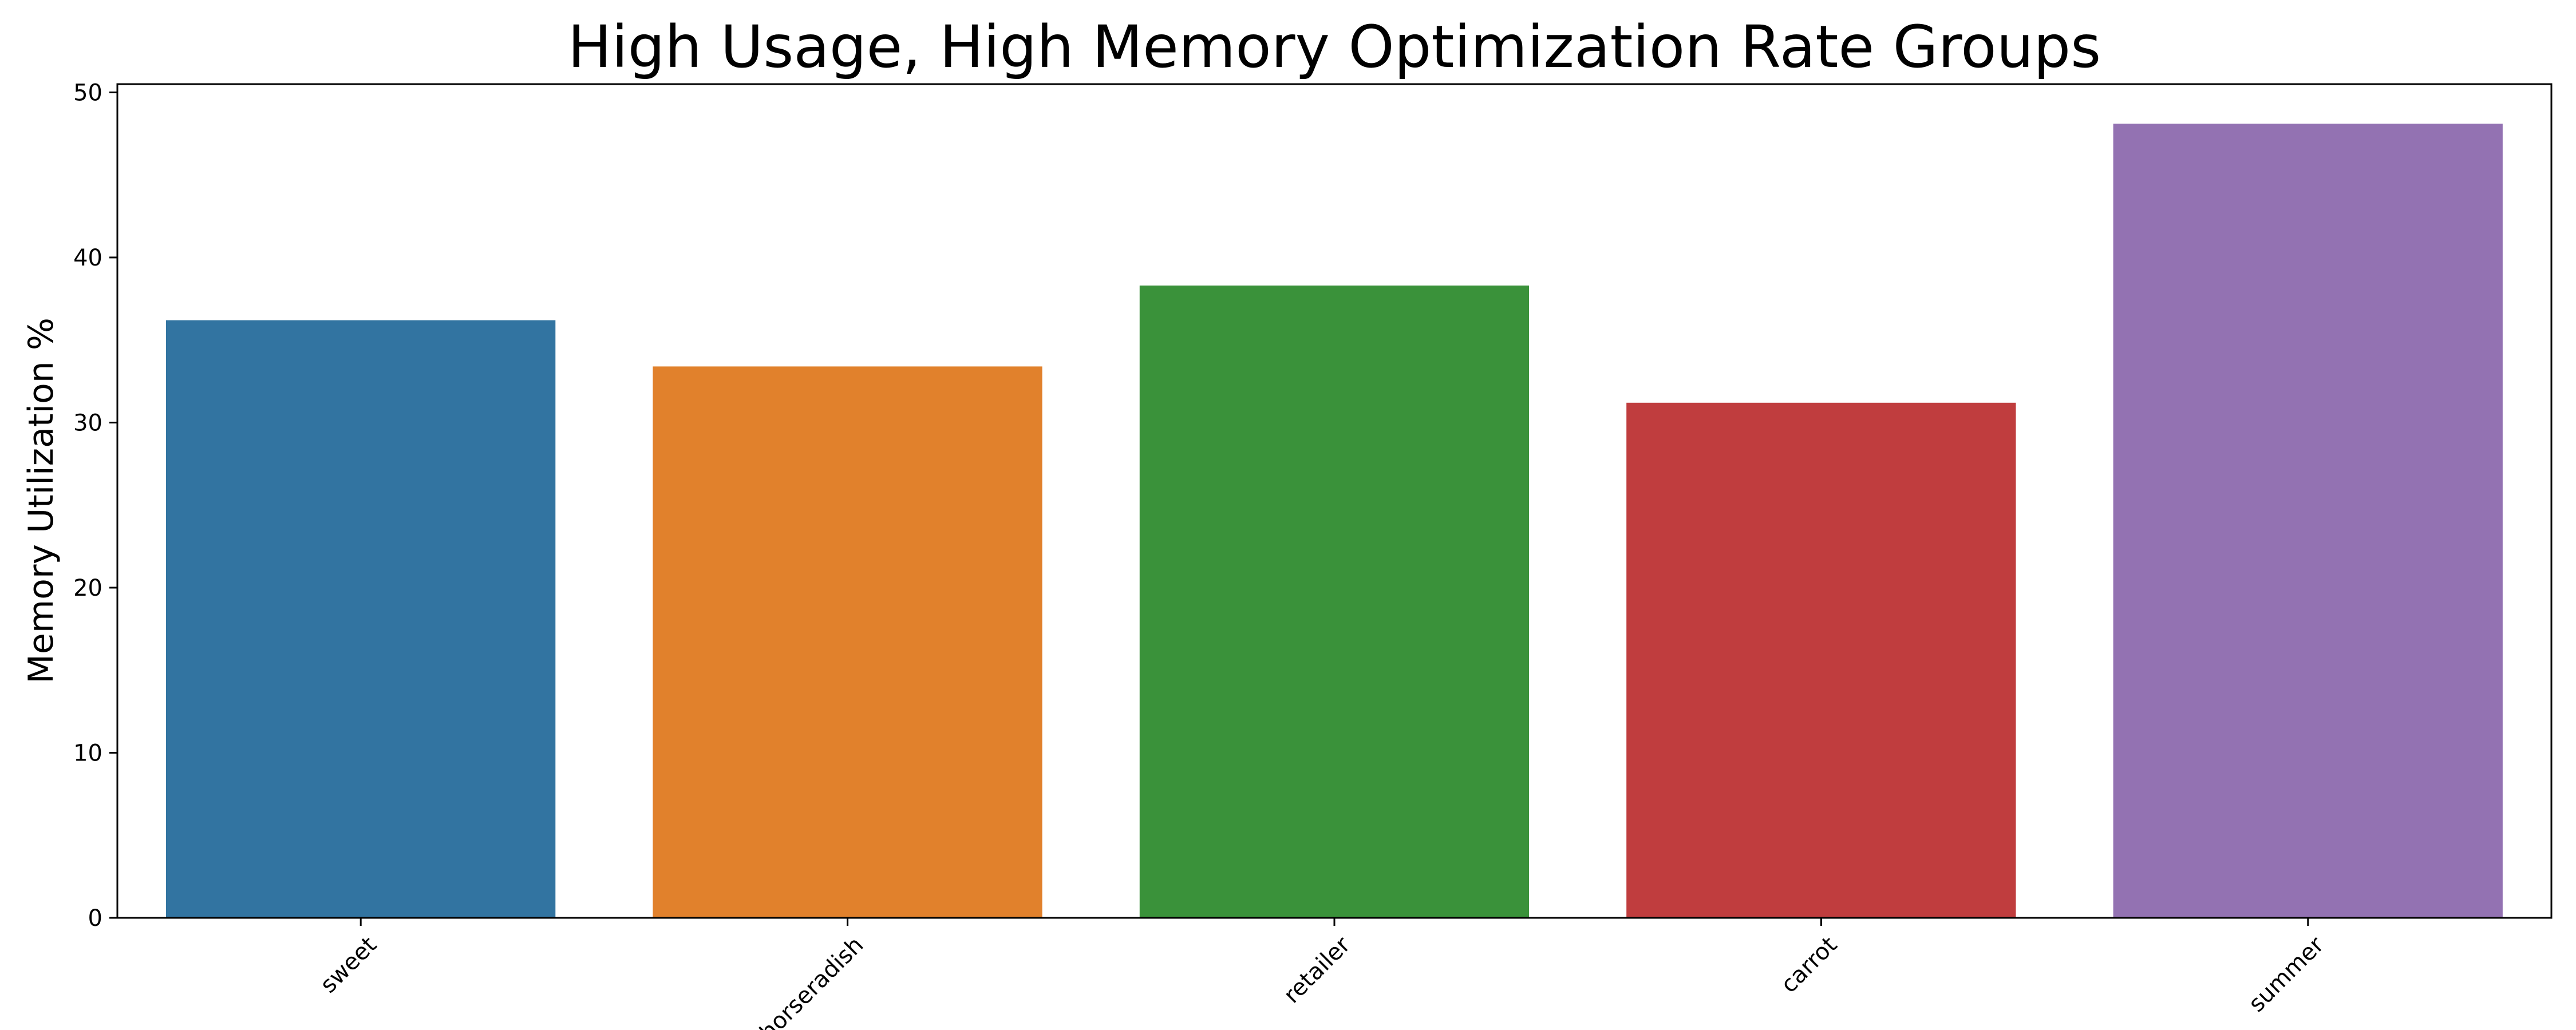 This screenshot has width=2576, height=1030. Describe the element at coordinates (41, 501) in the screenshot. I see `y-axis-label: Memory Utilization %` at that location.